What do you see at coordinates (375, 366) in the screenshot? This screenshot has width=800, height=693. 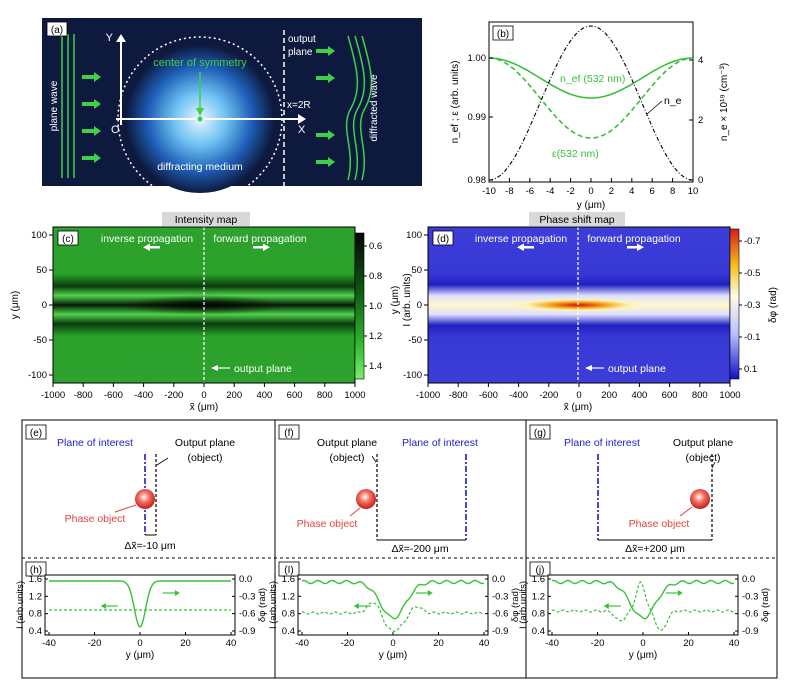 I see `c-cbar-tick-label: 1.4` at bounding box center [375, 366].